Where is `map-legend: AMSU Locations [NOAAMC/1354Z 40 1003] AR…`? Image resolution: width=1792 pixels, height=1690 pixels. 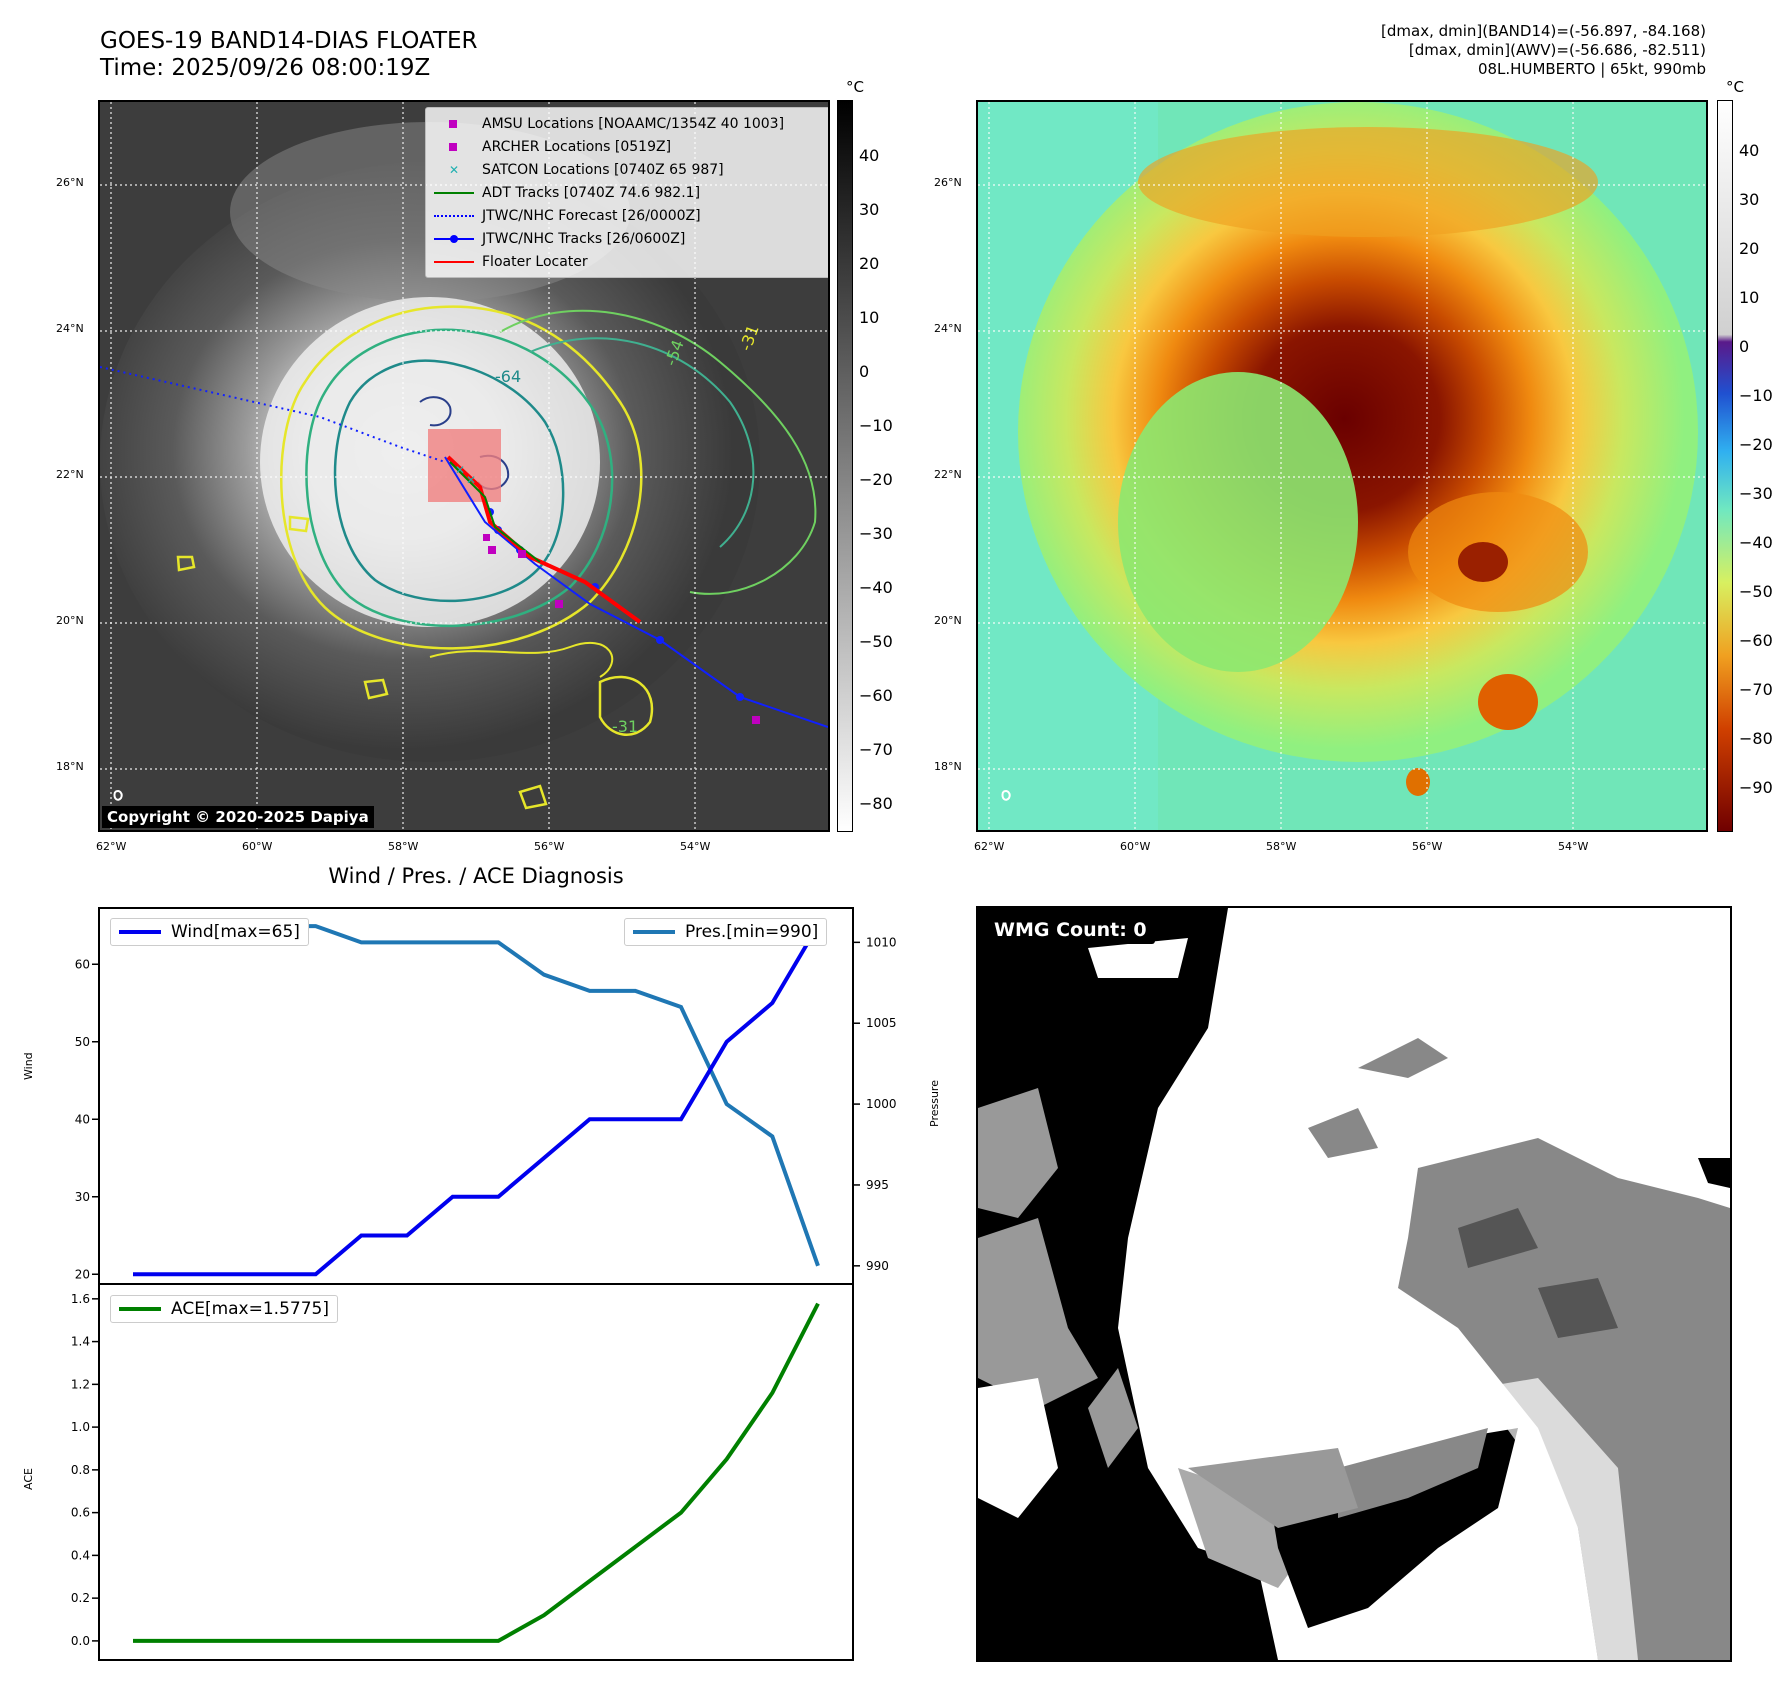 map-legend: AMSU Locations [NOAAMC/1354Z 40 1003] AR… is located at coordinates (626, 192).